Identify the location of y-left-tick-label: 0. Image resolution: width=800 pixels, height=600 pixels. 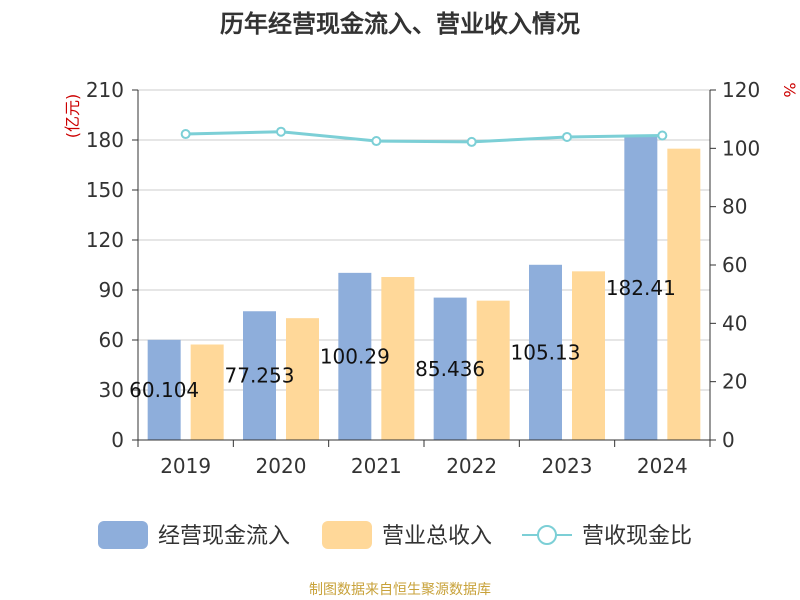
(117, 440).